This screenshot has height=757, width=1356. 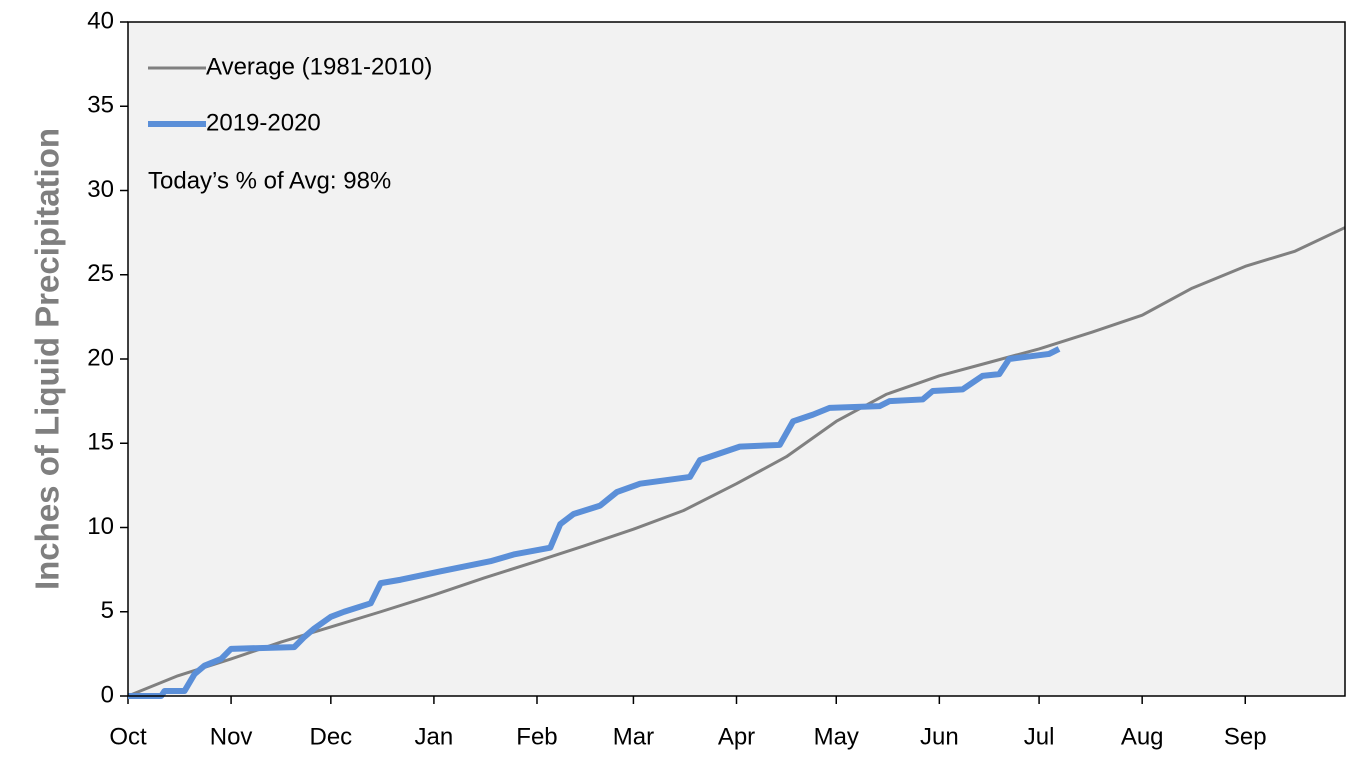 I want to click on x-tick-label: Jan, so click(x=434, y=736).